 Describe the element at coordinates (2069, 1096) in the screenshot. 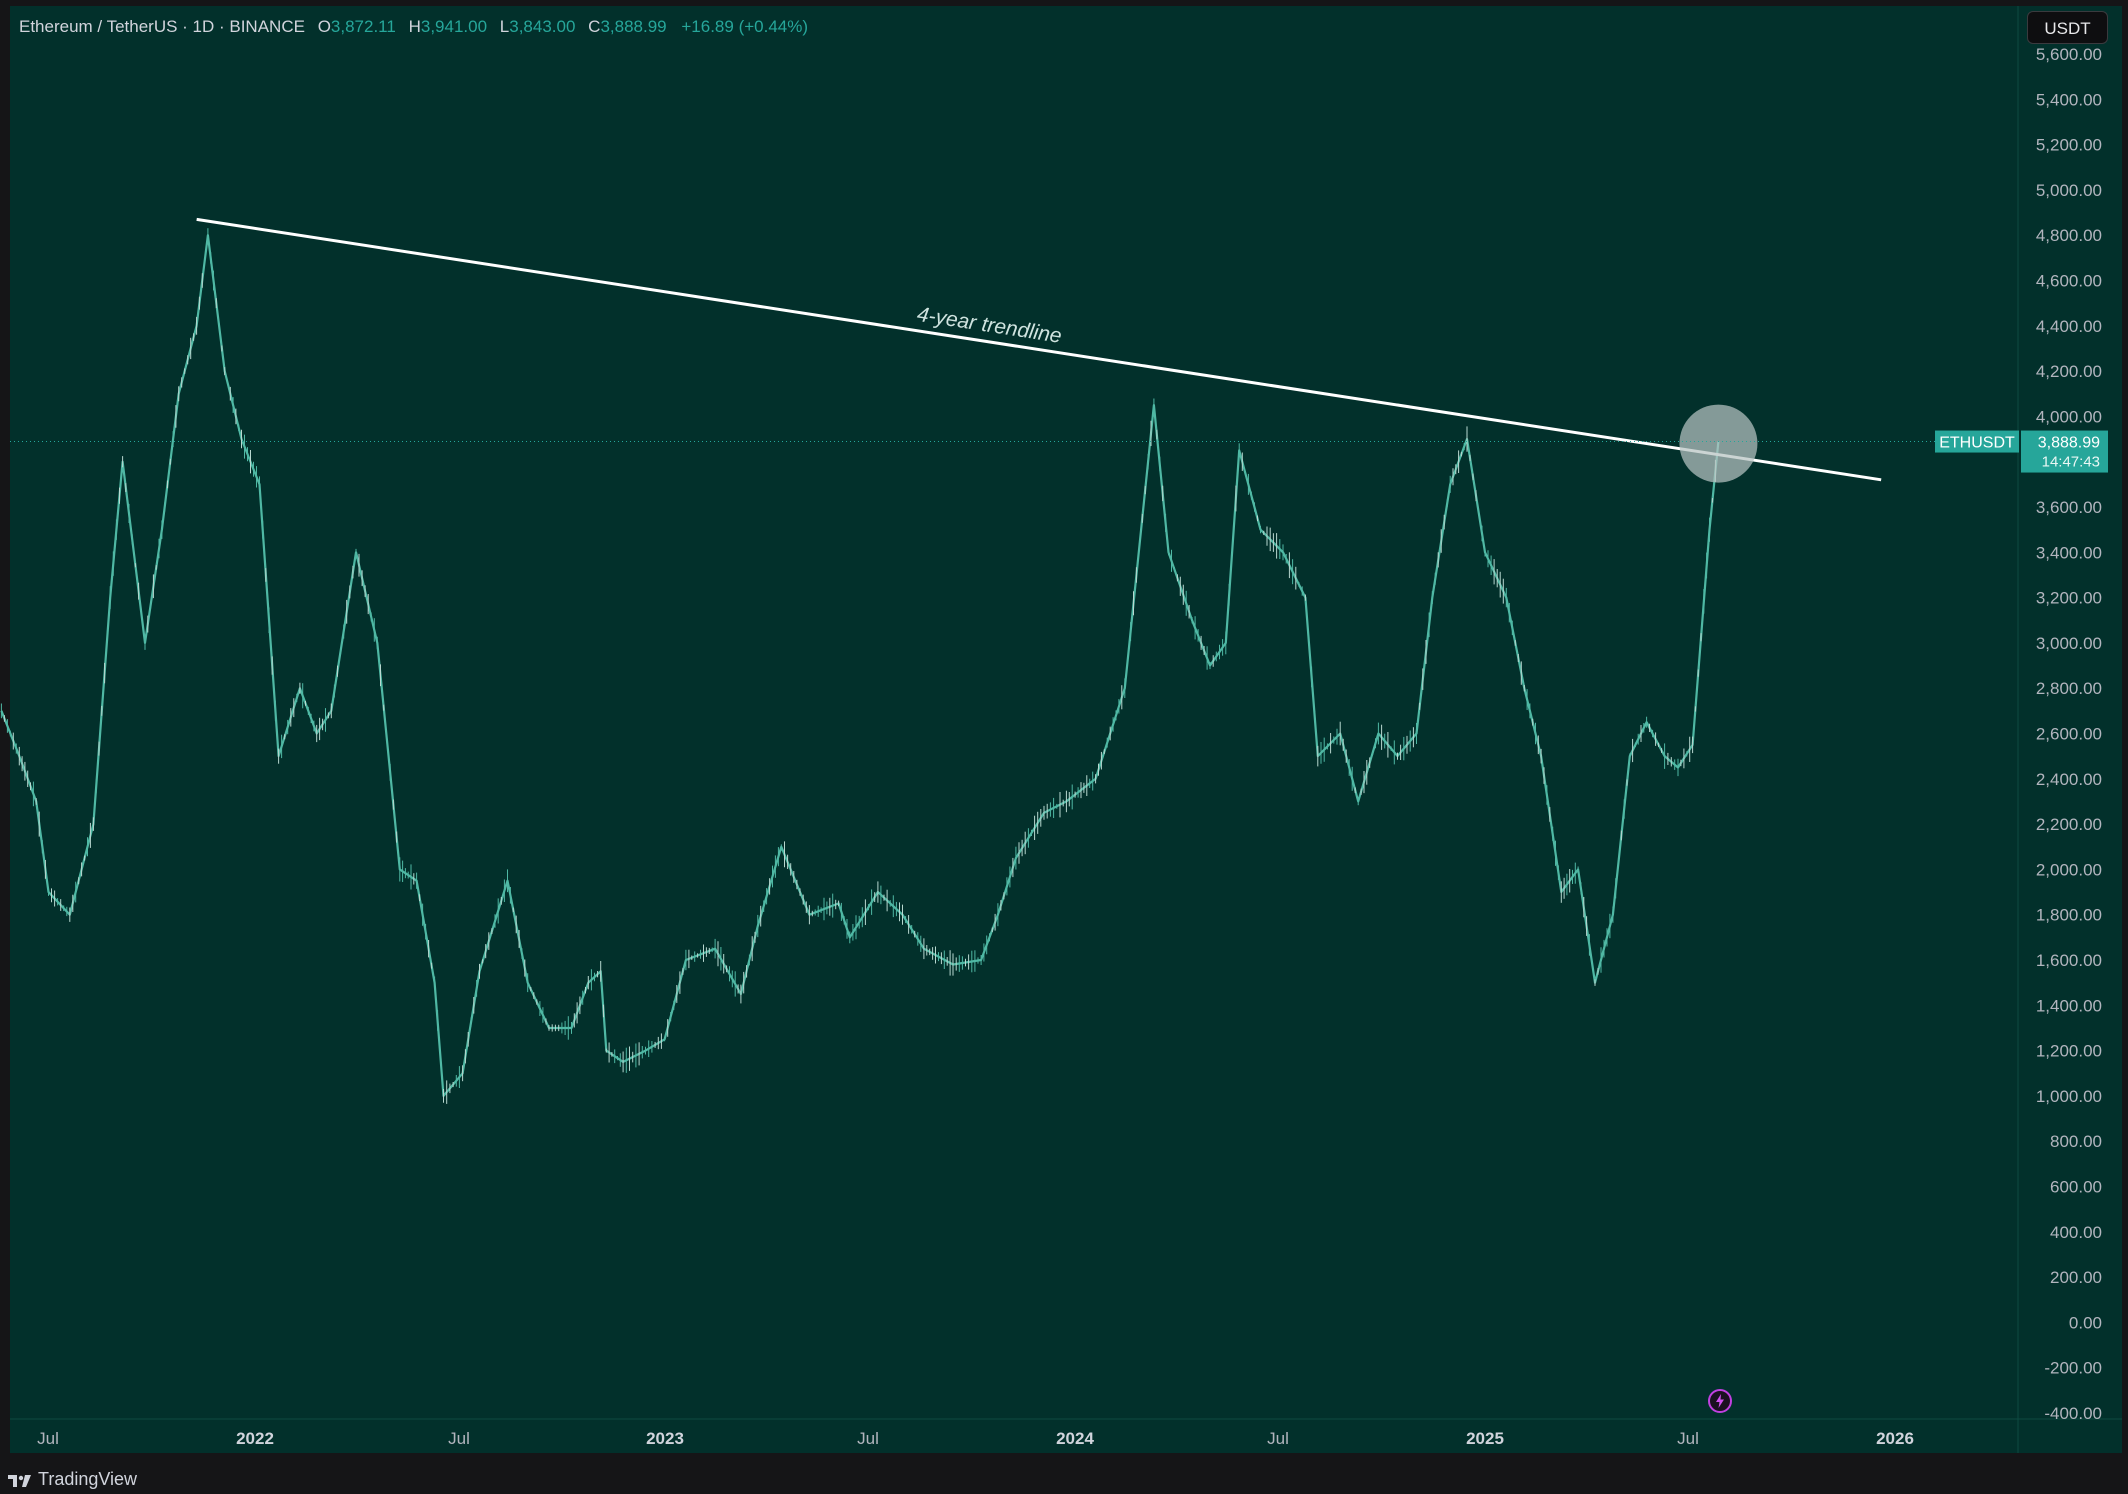

I see `y-tick-label: 1,000.00` at that location.